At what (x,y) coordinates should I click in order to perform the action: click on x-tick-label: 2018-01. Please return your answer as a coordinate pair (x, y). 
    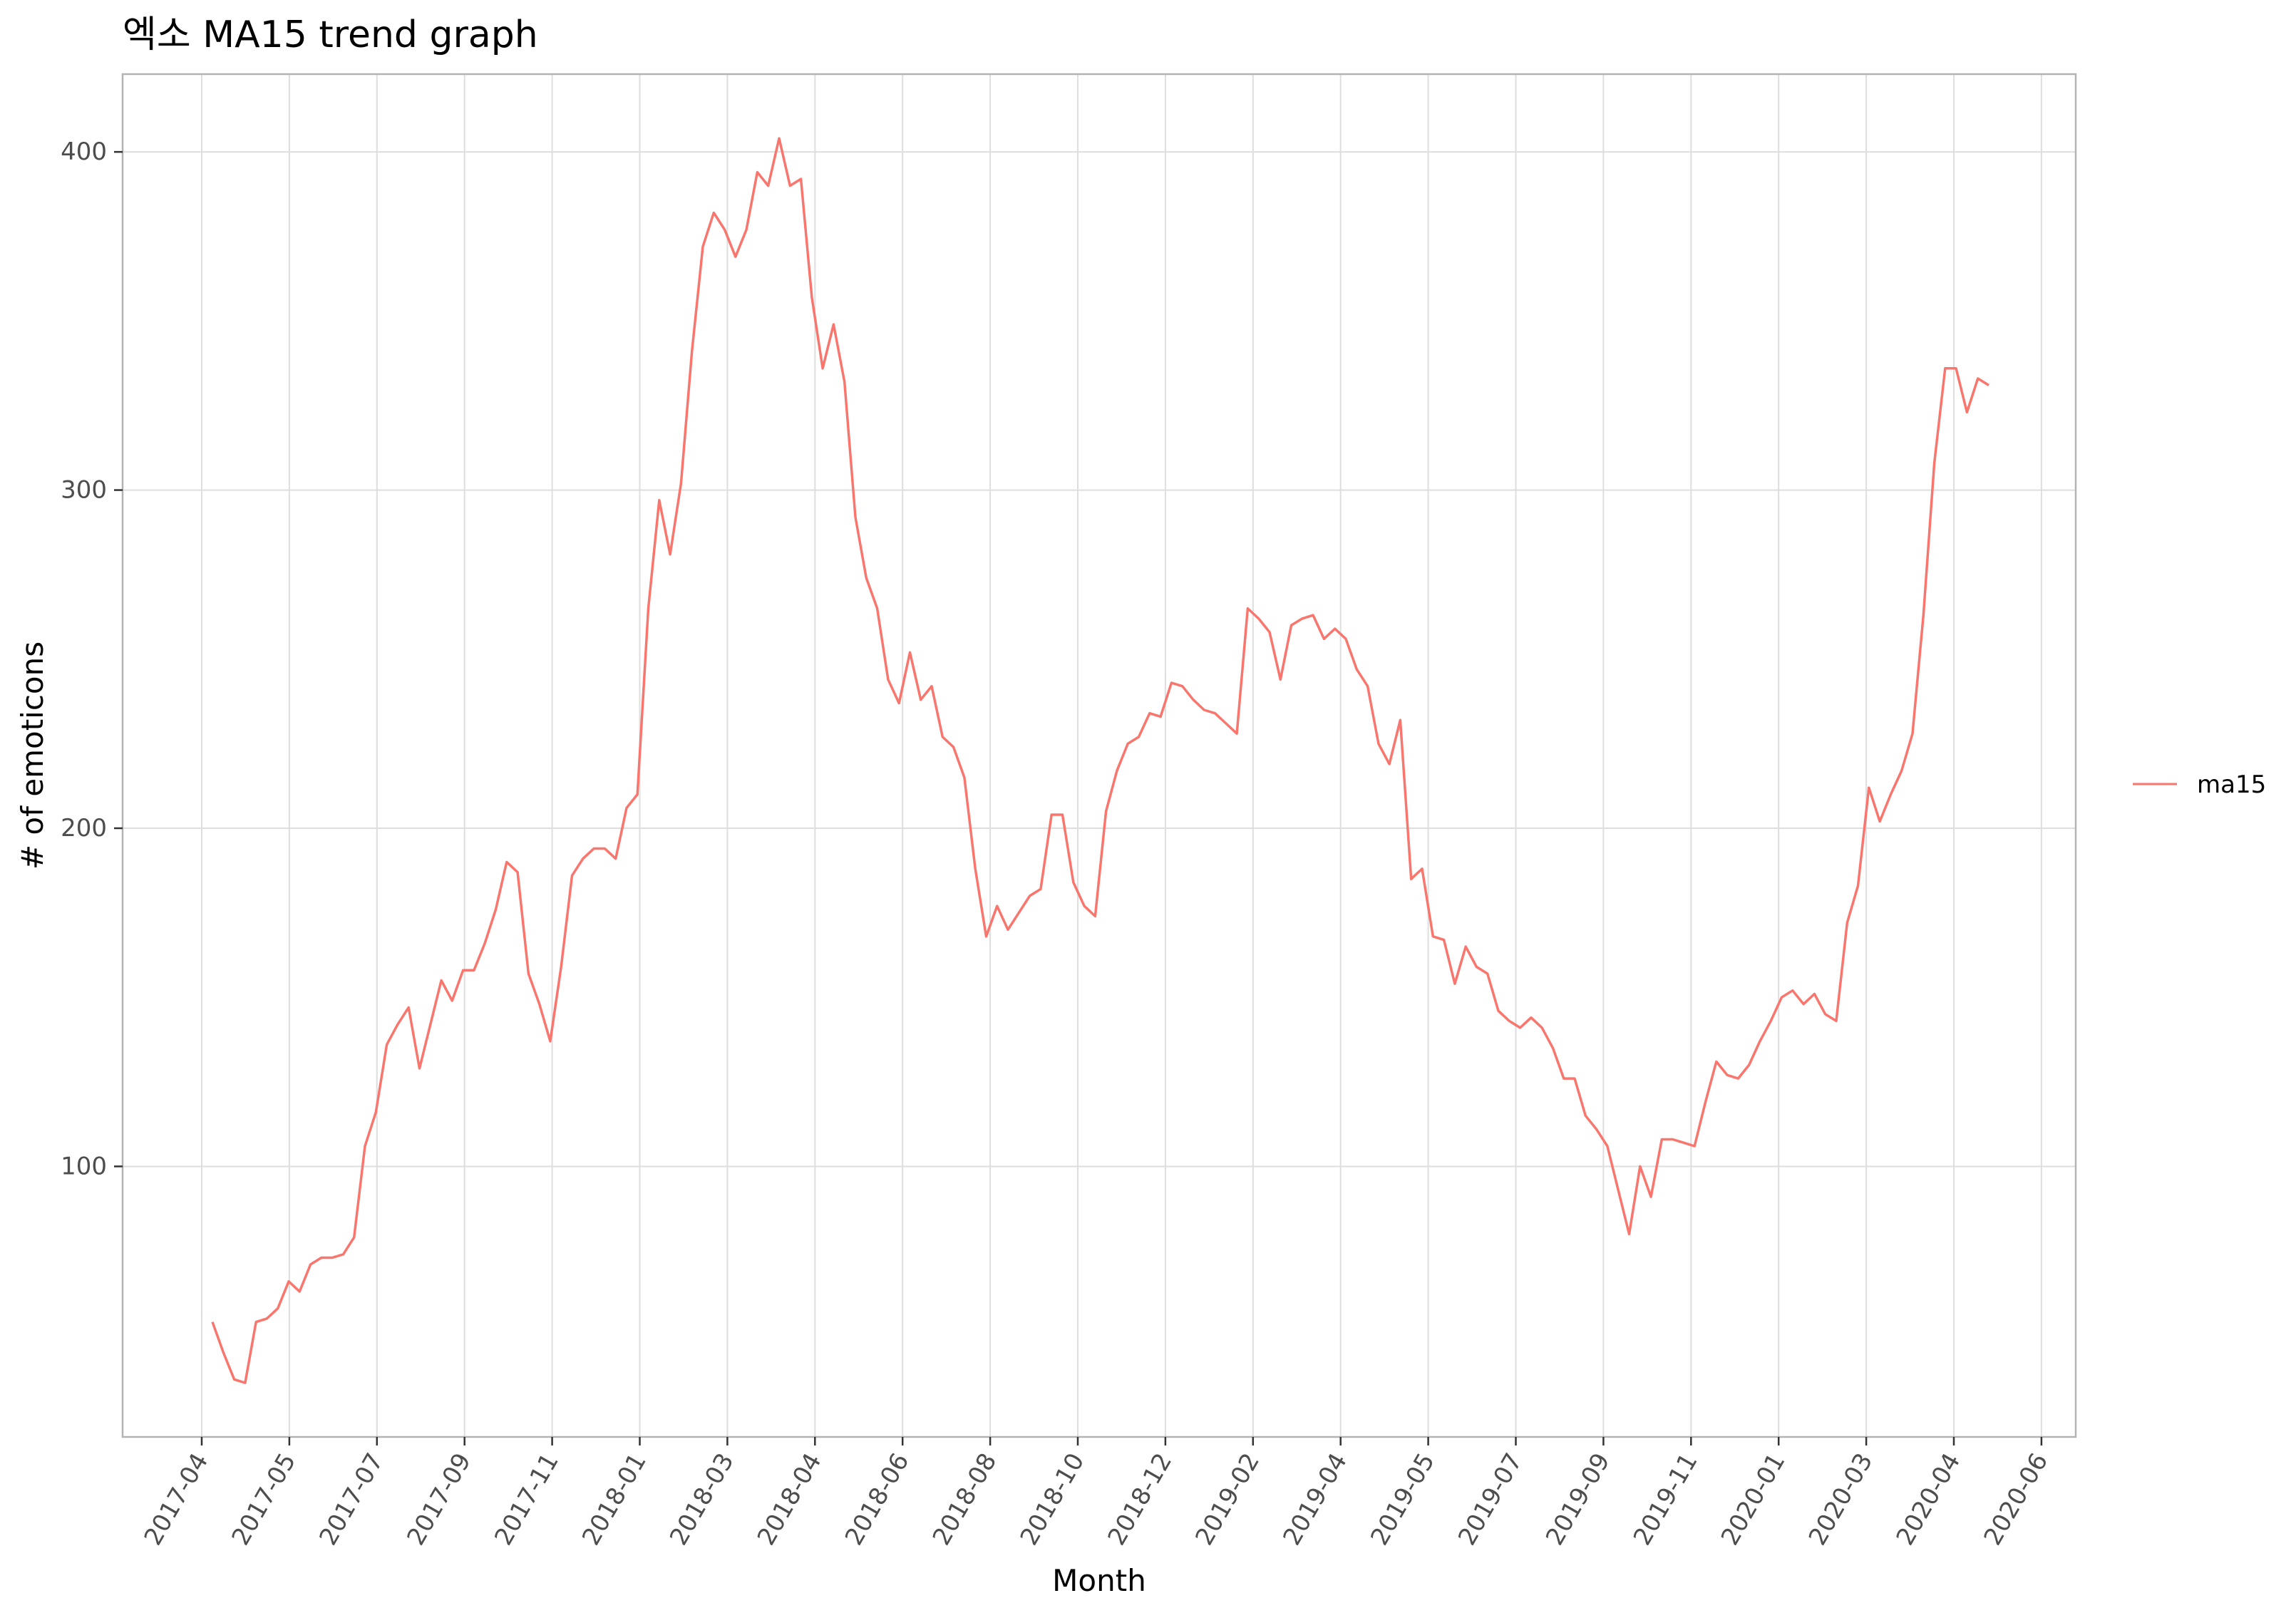
    Looking at the image, I should click on (614, 1499).